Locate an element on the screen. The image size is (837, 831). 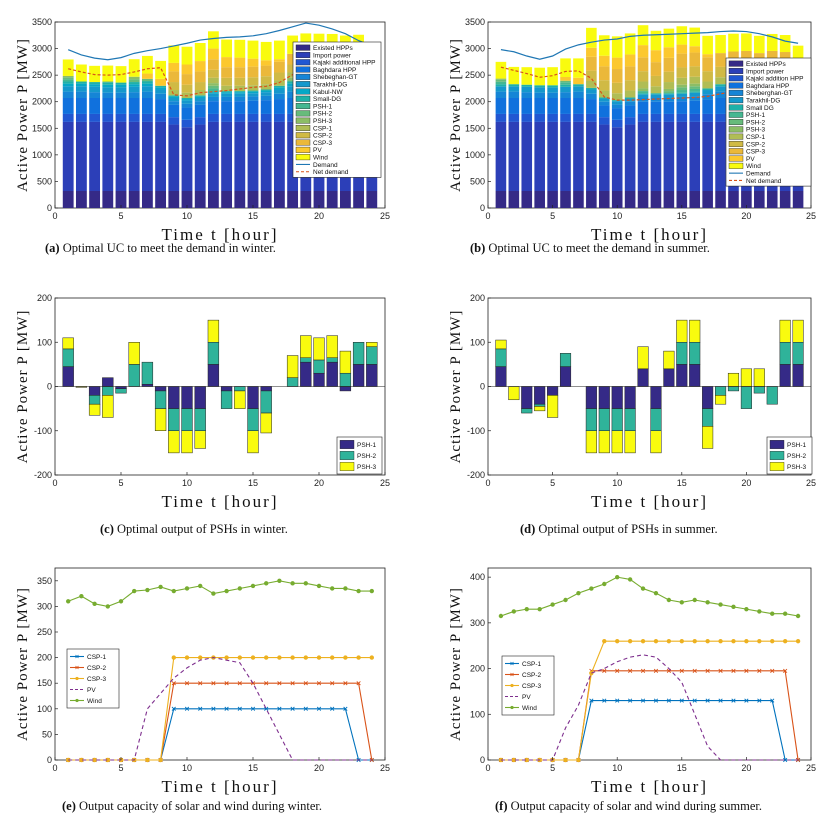
bar-existed-hpps-h5 is located at coordinates (552, 199).